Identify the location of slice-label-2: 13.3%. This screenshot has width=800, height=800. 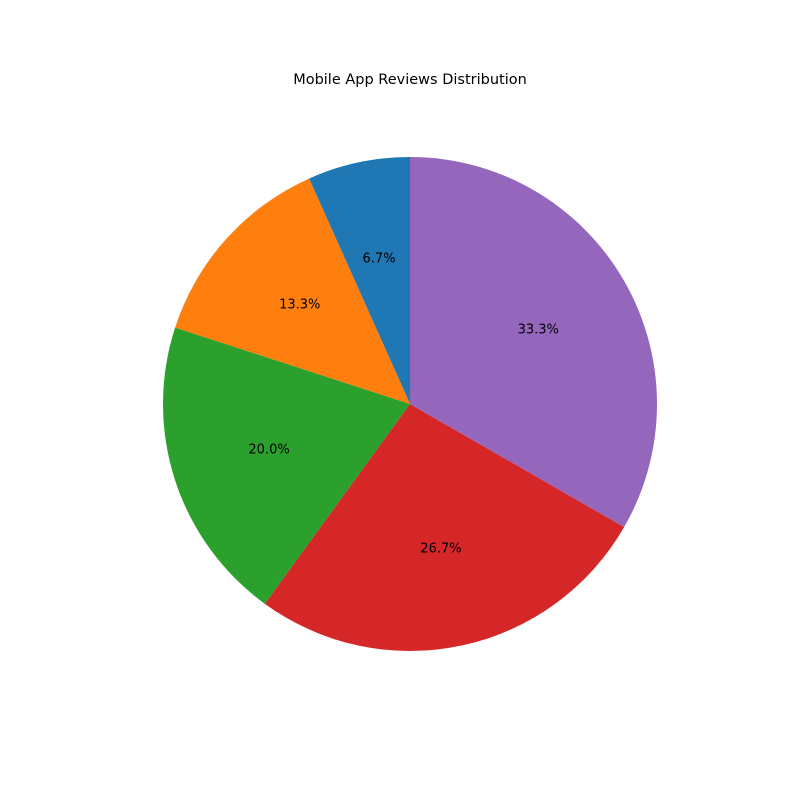
(299, 304).